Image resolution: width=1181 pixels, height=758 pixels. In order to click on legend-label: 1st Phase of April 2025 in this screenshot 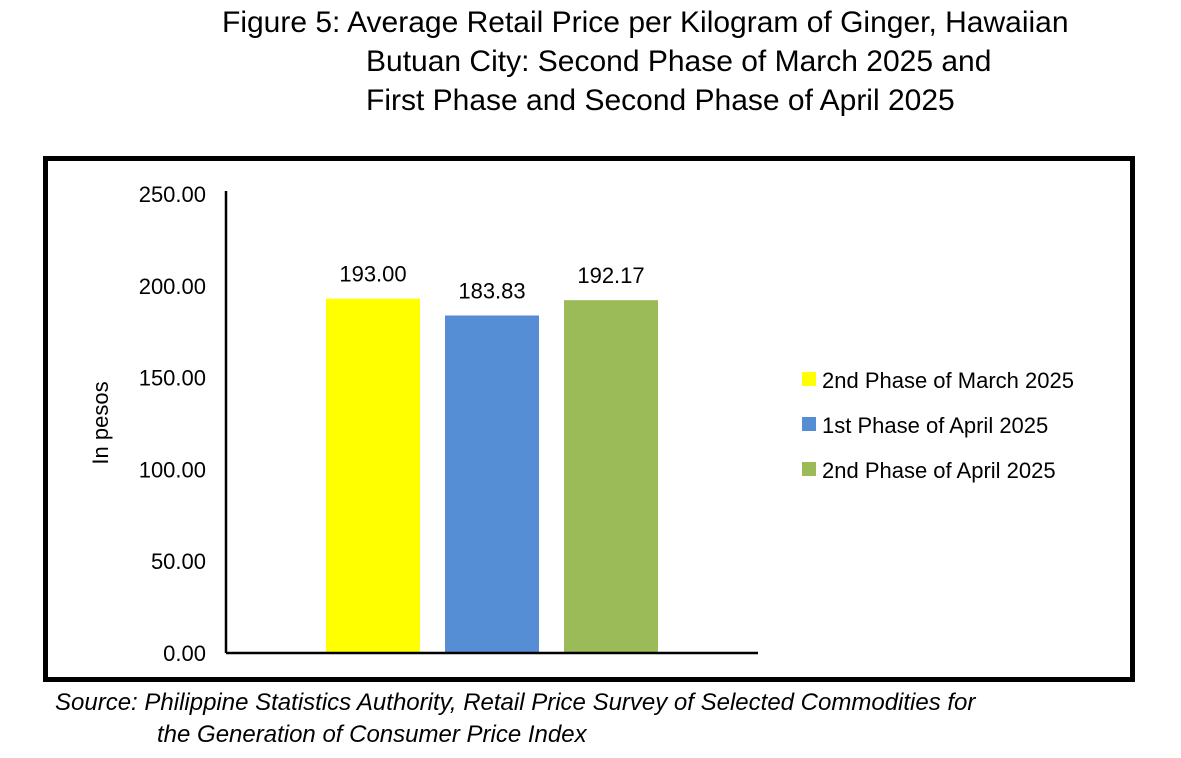, I will do `click(935, 425)`.